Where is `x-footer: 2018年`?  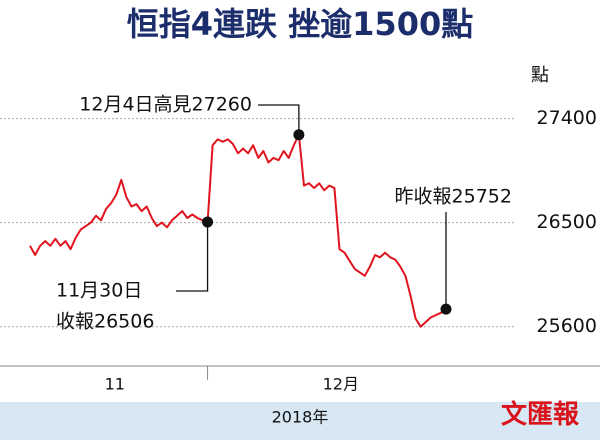 x-footer: 2018年 is located at coordinates (300, 417).